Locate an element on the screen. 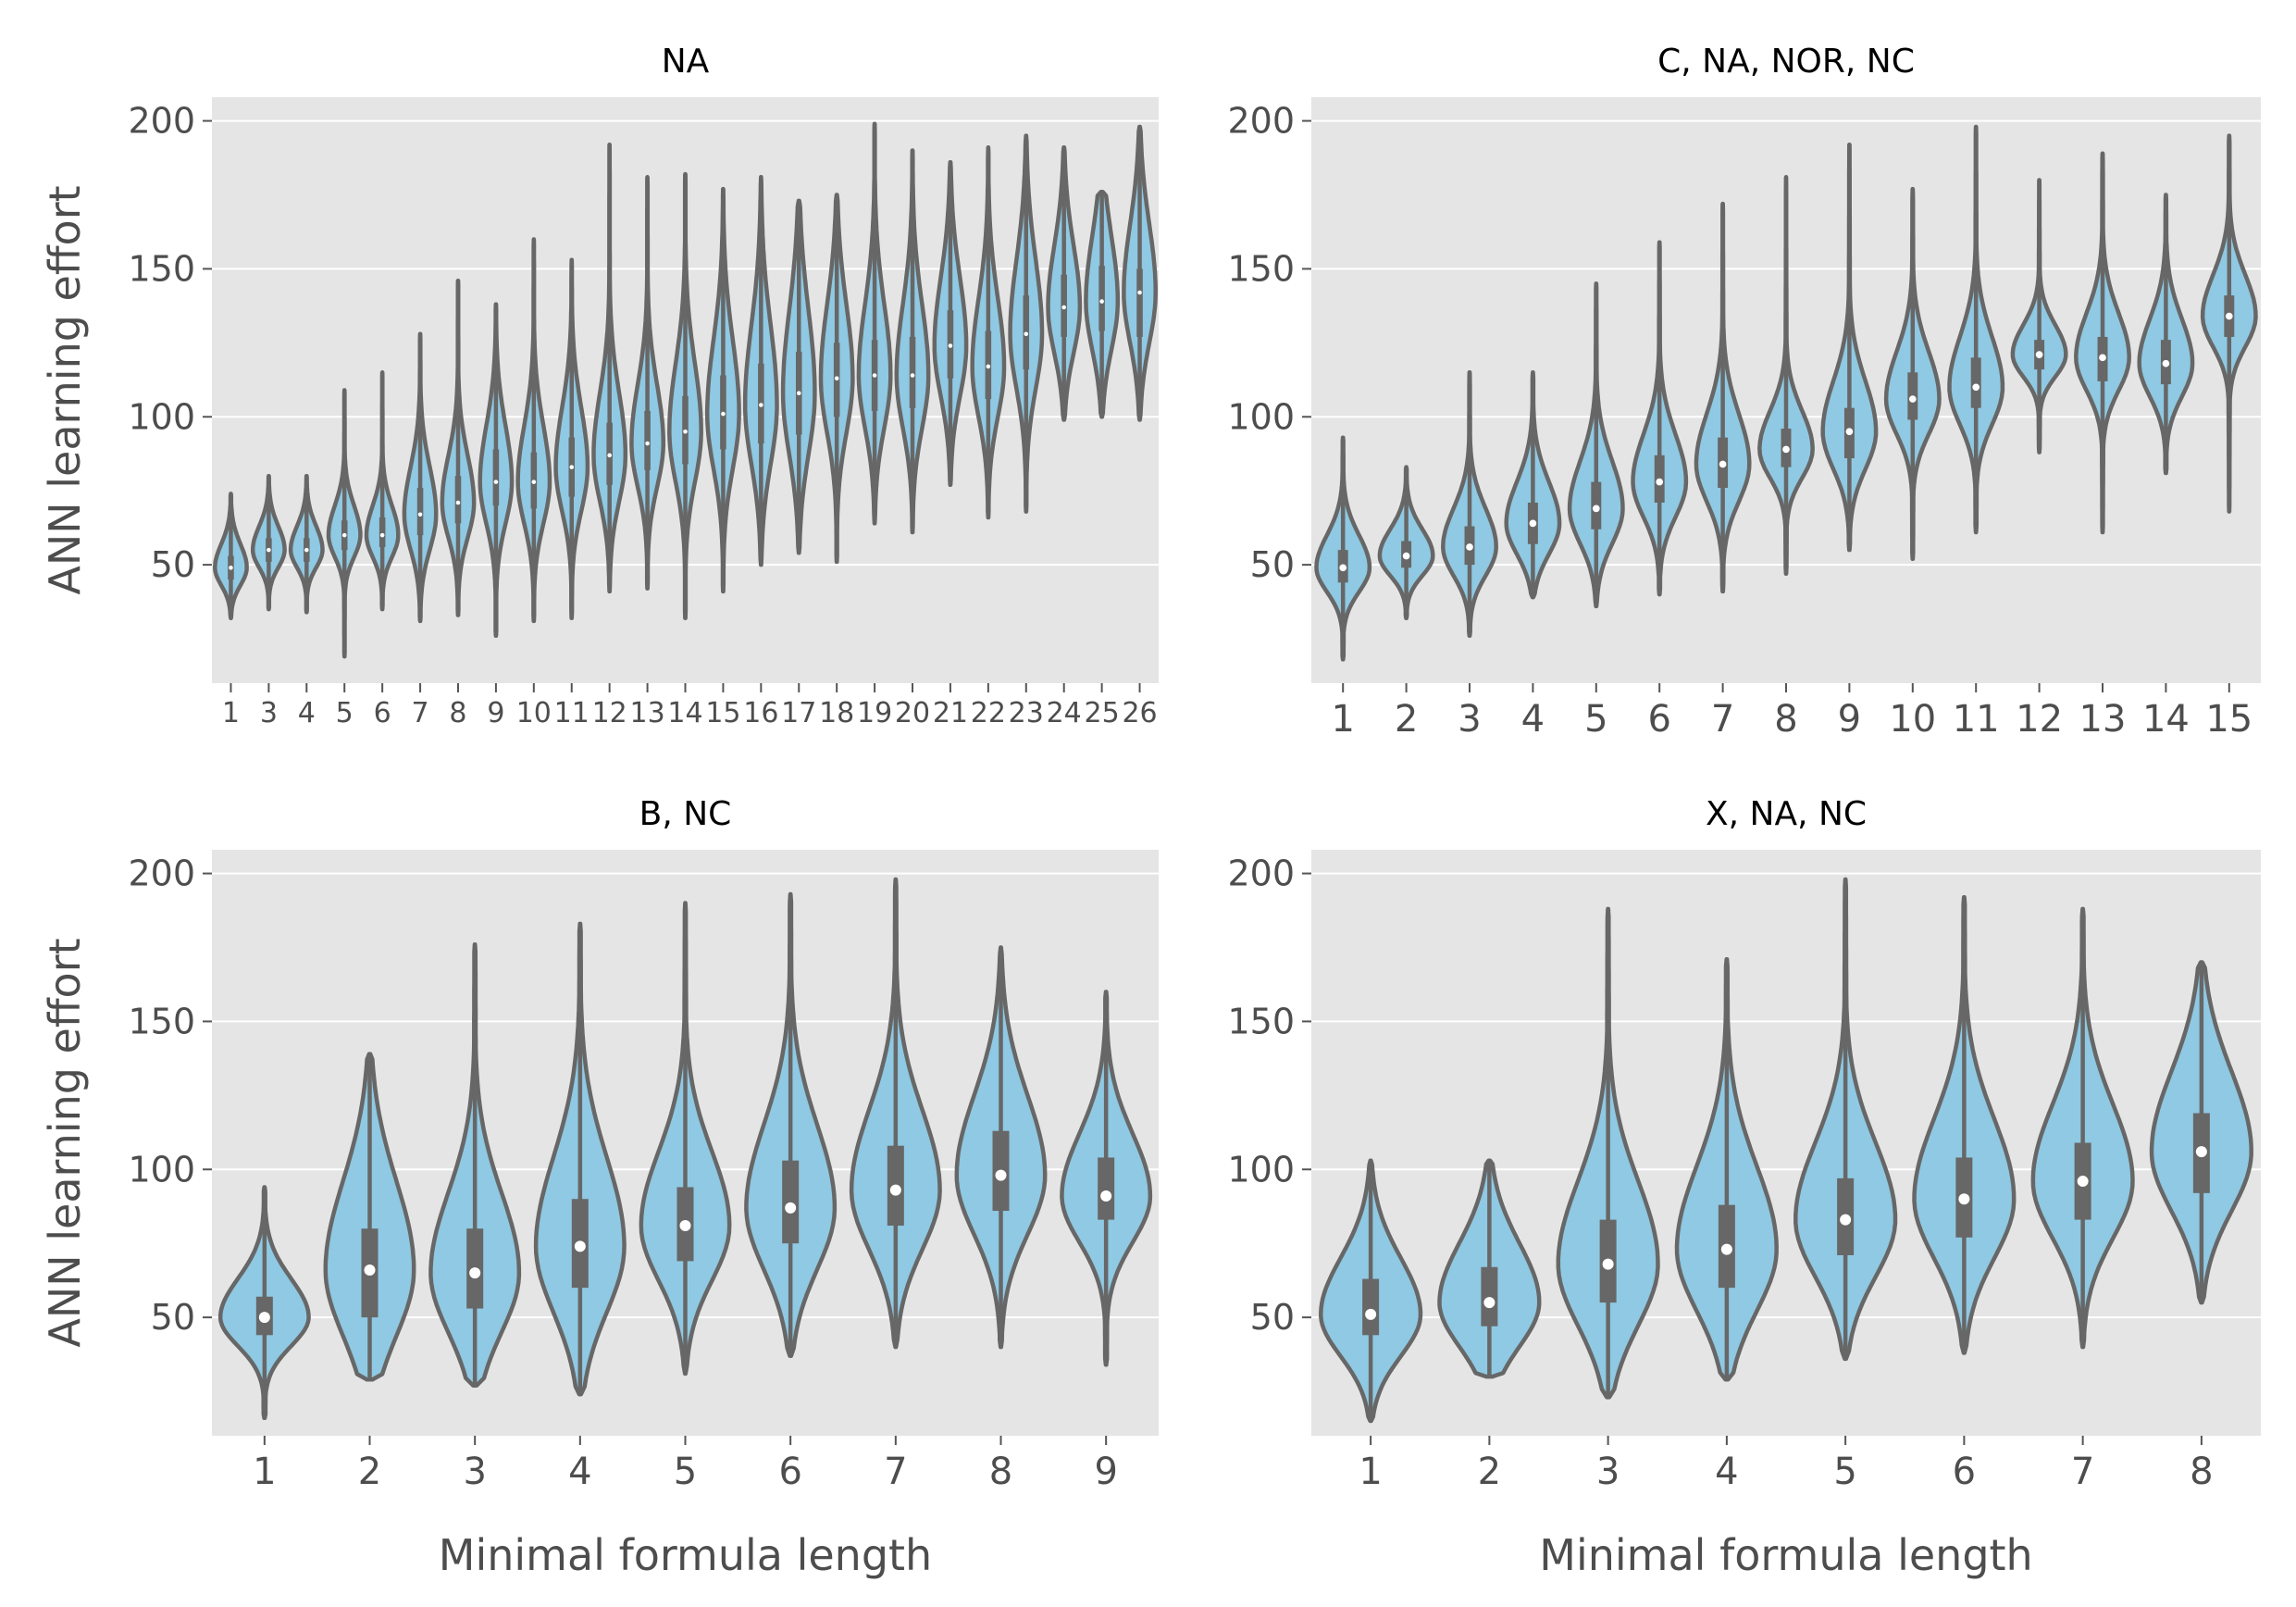 This screenshot has height=1607, width=2296. x-tick-label: 2 is located at coordinates (1407, 719).